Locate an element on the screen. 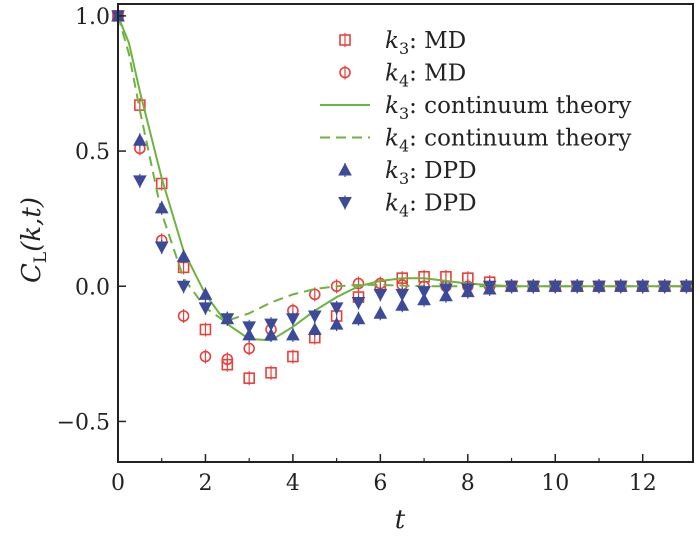  x-axis-label: t is located at coordinates (400, 520).